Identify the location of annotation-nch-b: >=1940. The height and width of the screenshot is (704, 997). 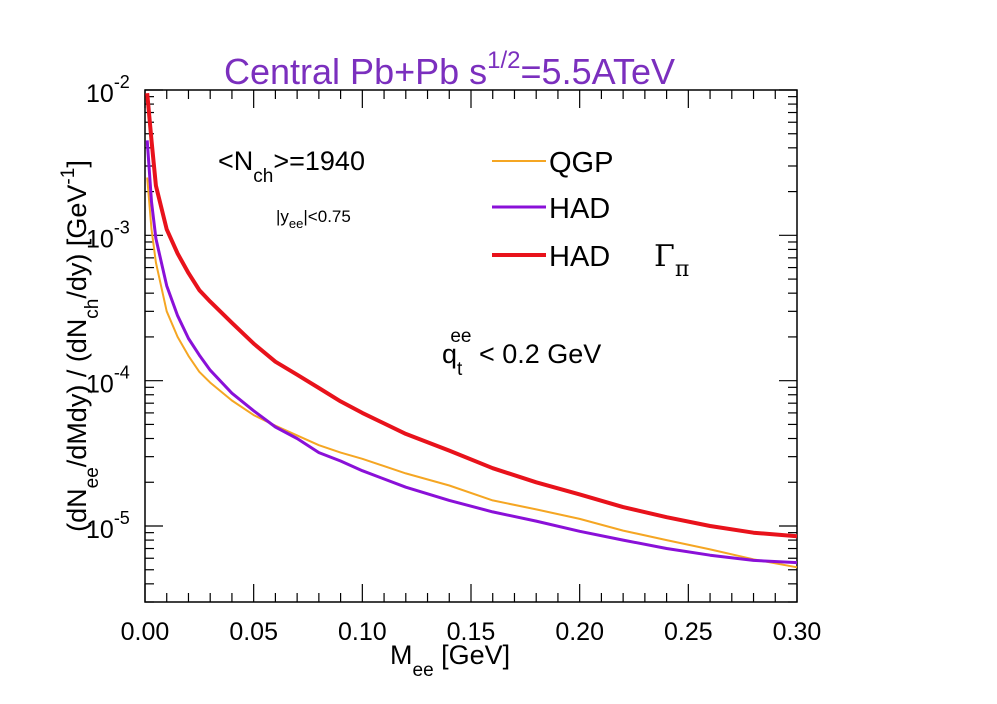
(319, 161).